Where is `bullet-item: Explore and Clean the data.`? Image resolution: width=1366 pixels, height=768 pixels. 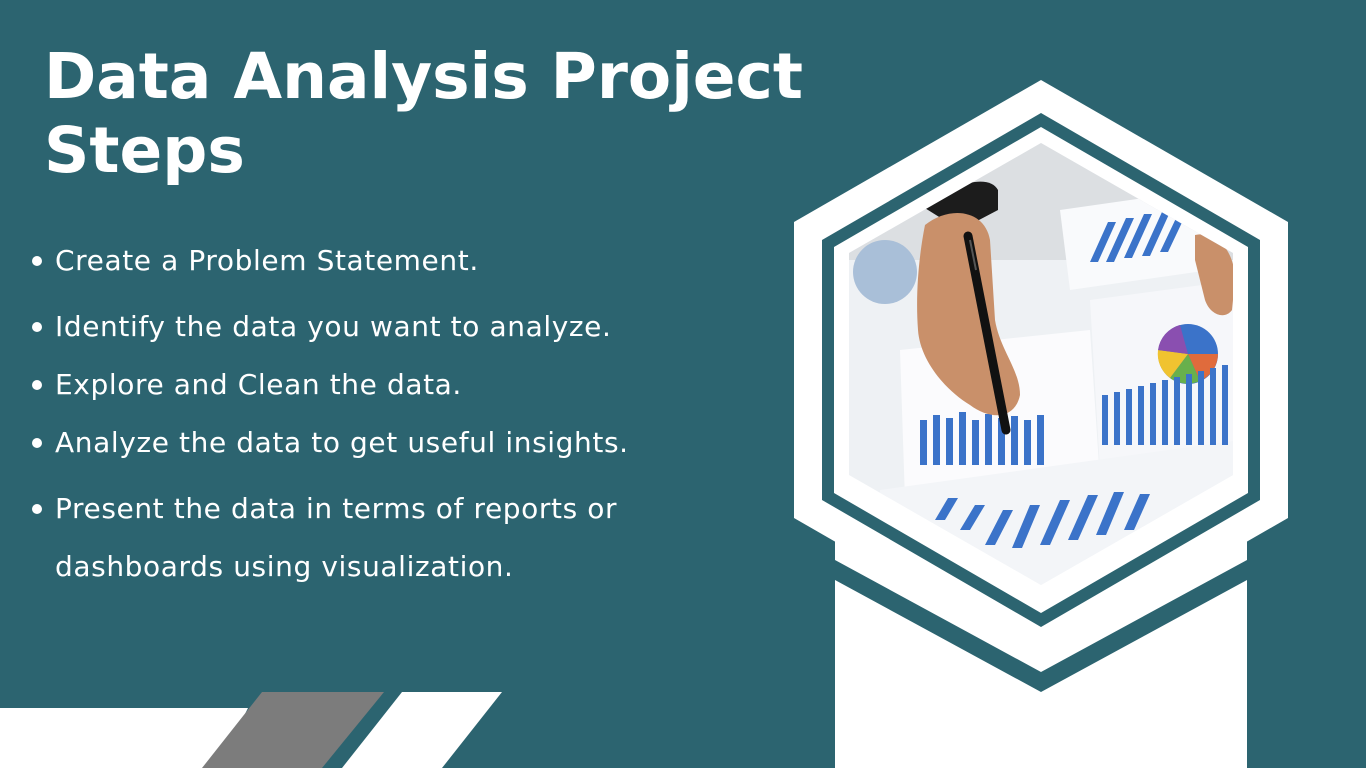 bullet-item: Explore and Clean the data. is located at coordinates (410, 385).